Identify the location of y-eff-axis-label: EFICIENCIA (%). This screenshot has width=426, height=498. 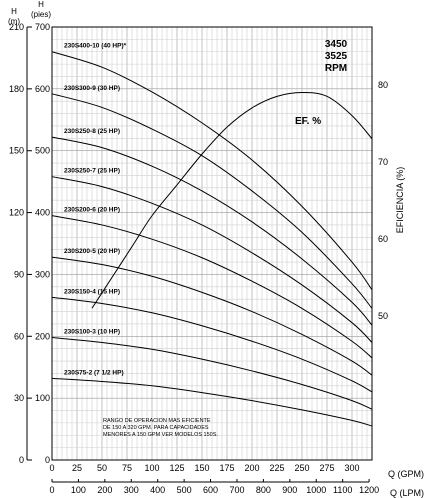
(400, 200).